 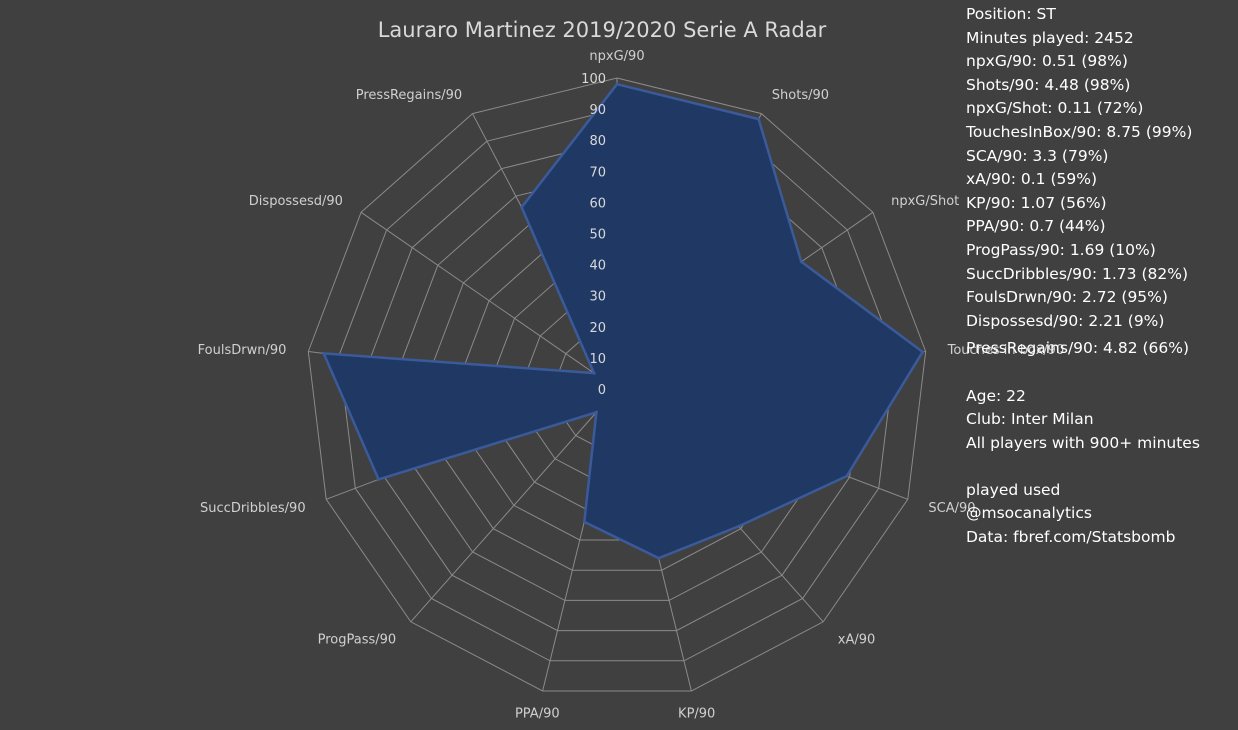 What do you see at coordinates (1065, 320) in the screenshot?
I see `stat-line: Dispossesd/90: 2.21 (9%)` at bounding box center [1065, 320].